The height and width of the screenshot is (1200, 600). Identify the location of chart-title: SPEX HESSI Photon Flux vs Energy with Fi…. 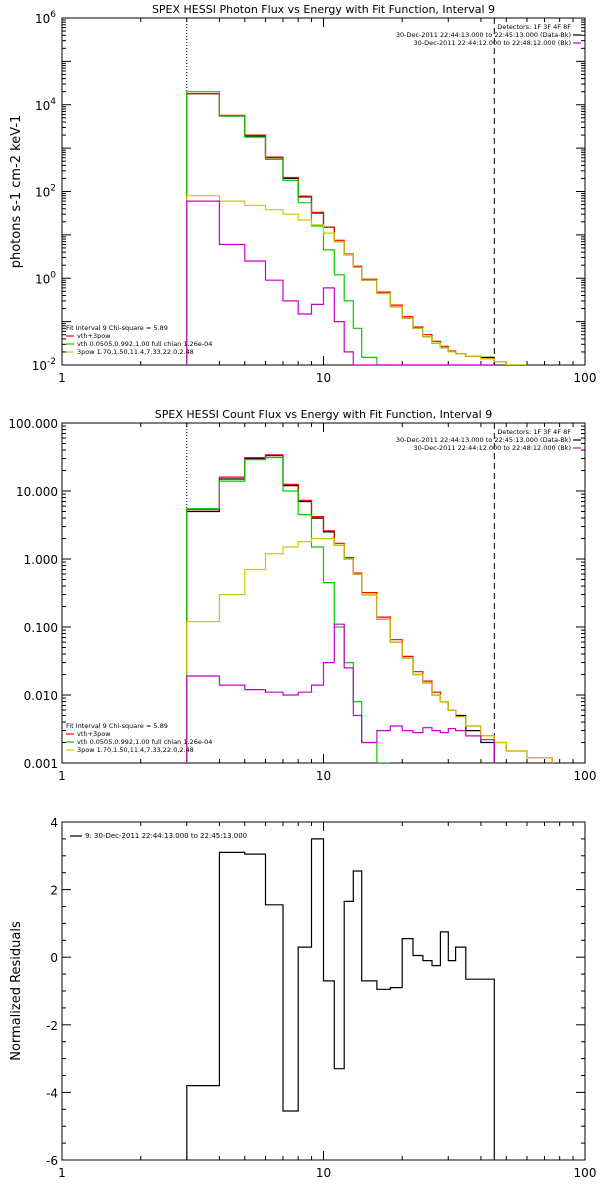
(323, 9).